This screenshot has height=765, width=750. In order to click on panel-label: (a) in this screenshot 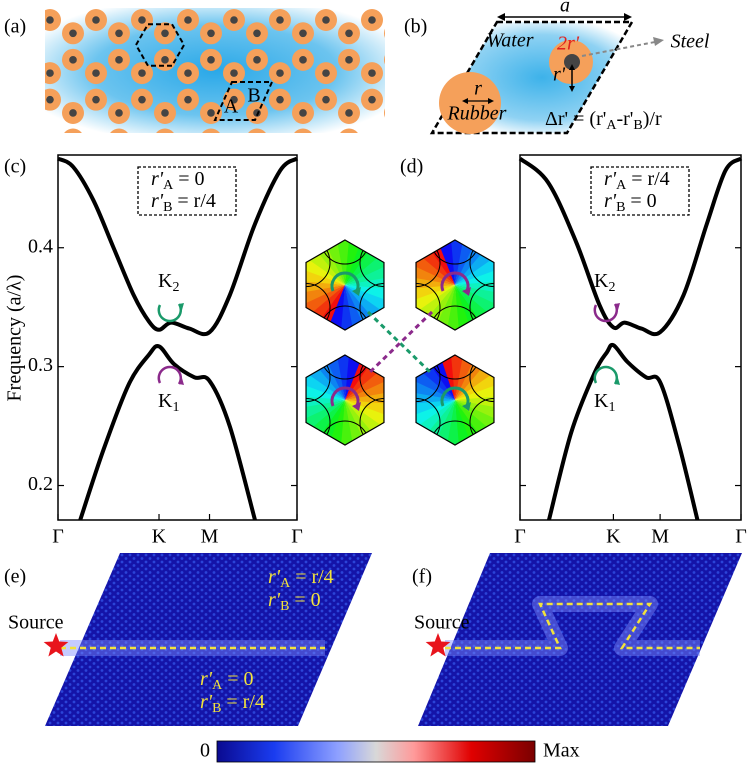, I will do `click(15, 27)`.